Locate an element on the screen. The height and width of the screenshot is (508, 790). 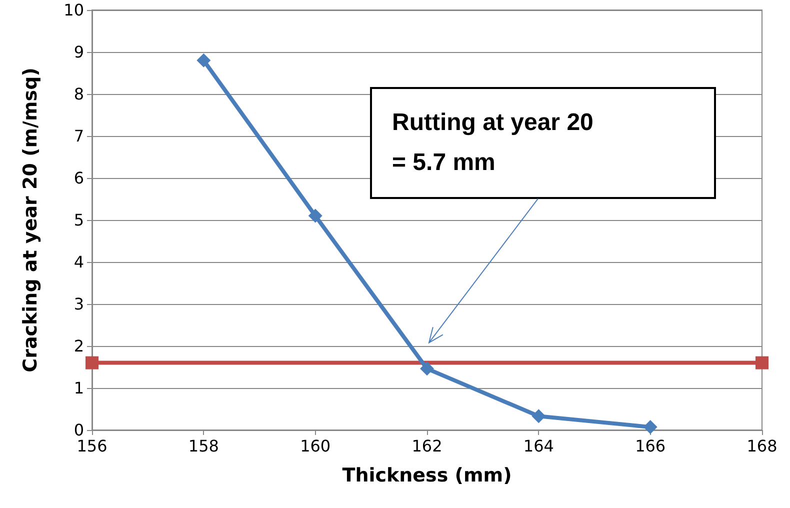
x-tick-label: 156 is located at coordinates (92, 446).